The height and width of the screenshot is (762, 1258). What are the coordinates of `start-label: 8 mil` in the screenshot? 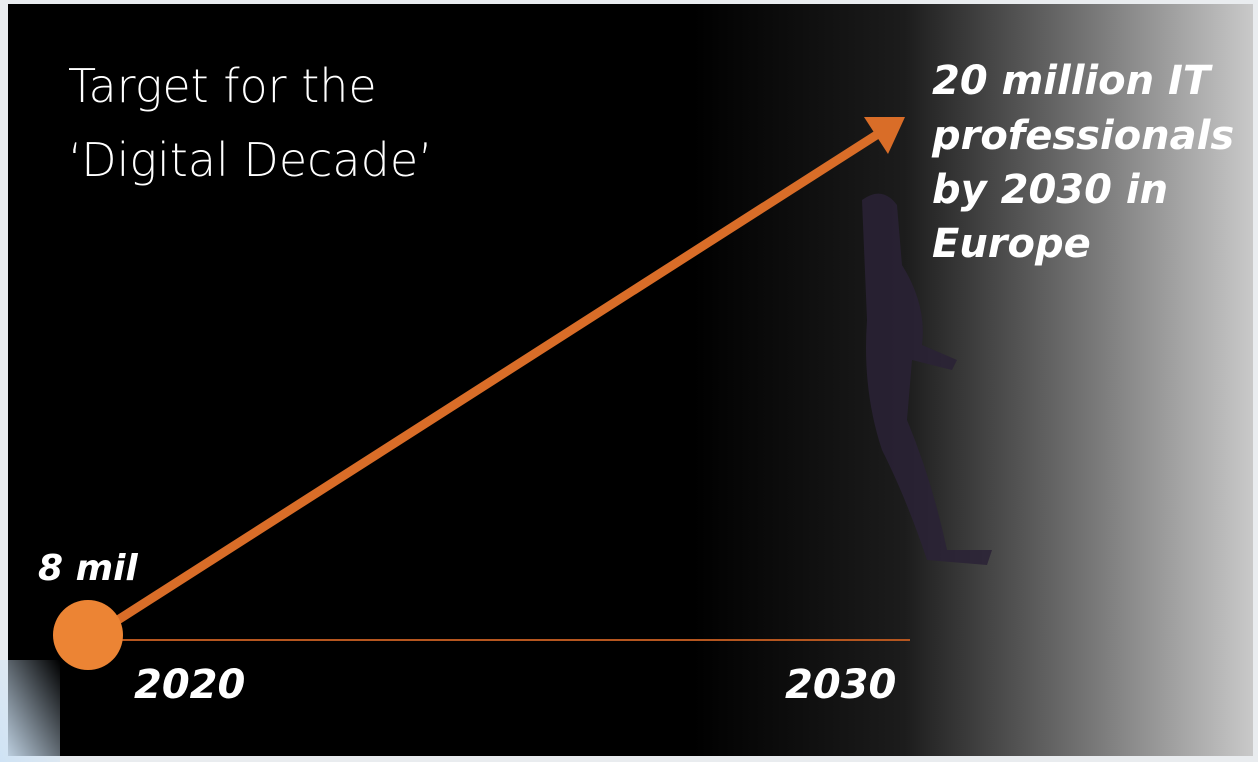 It's located at (88, 568).